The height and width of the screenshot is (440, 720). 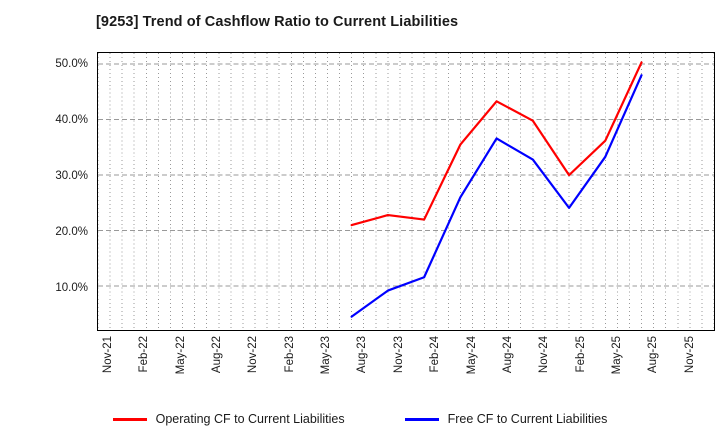 I want to click on x-axis-label: Aug-25, so click(x=653, y=355).